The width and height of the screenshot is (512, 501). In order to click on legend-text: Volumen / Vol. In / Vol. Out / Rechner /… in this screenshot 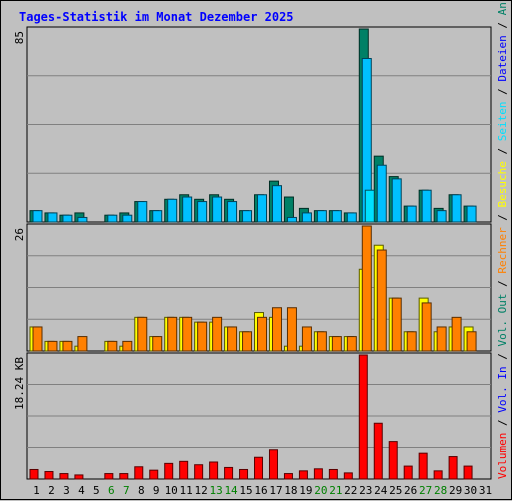, I will do `click(502, 240)`.